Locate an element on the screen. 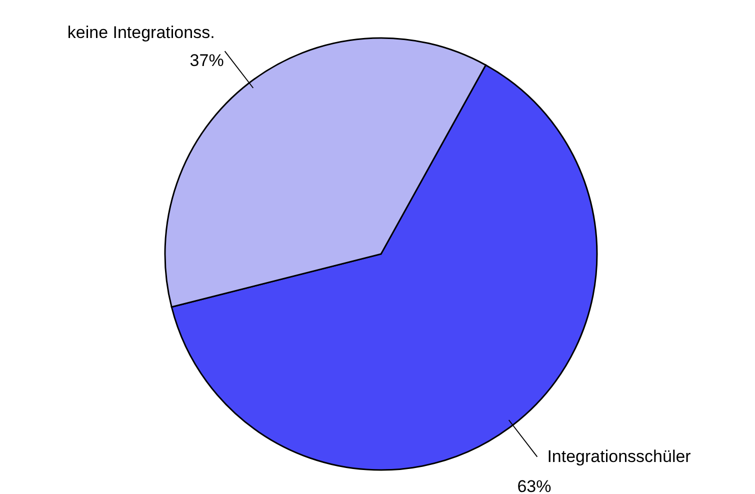  slice-label: keine Integrationss. is located at coordinates (141, 32).